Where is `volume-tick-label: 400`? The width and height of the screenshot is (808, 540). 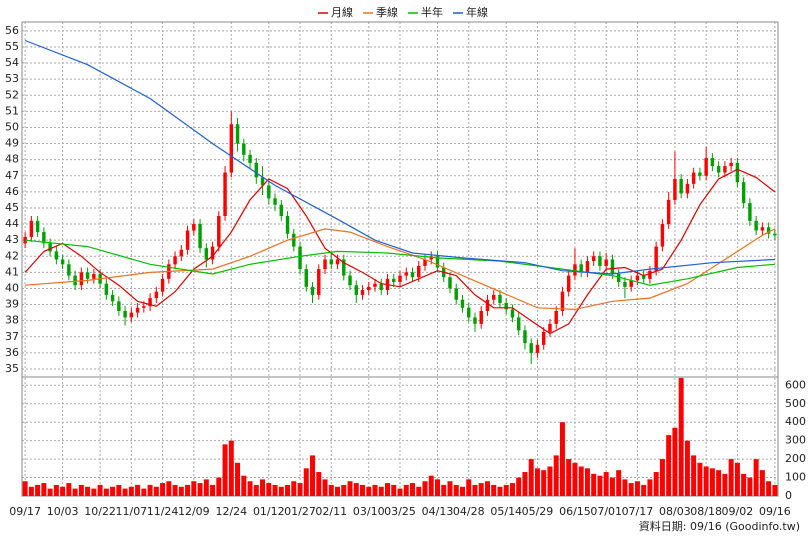 volume-tick-label: 400 is located at coordinates (795, 421).